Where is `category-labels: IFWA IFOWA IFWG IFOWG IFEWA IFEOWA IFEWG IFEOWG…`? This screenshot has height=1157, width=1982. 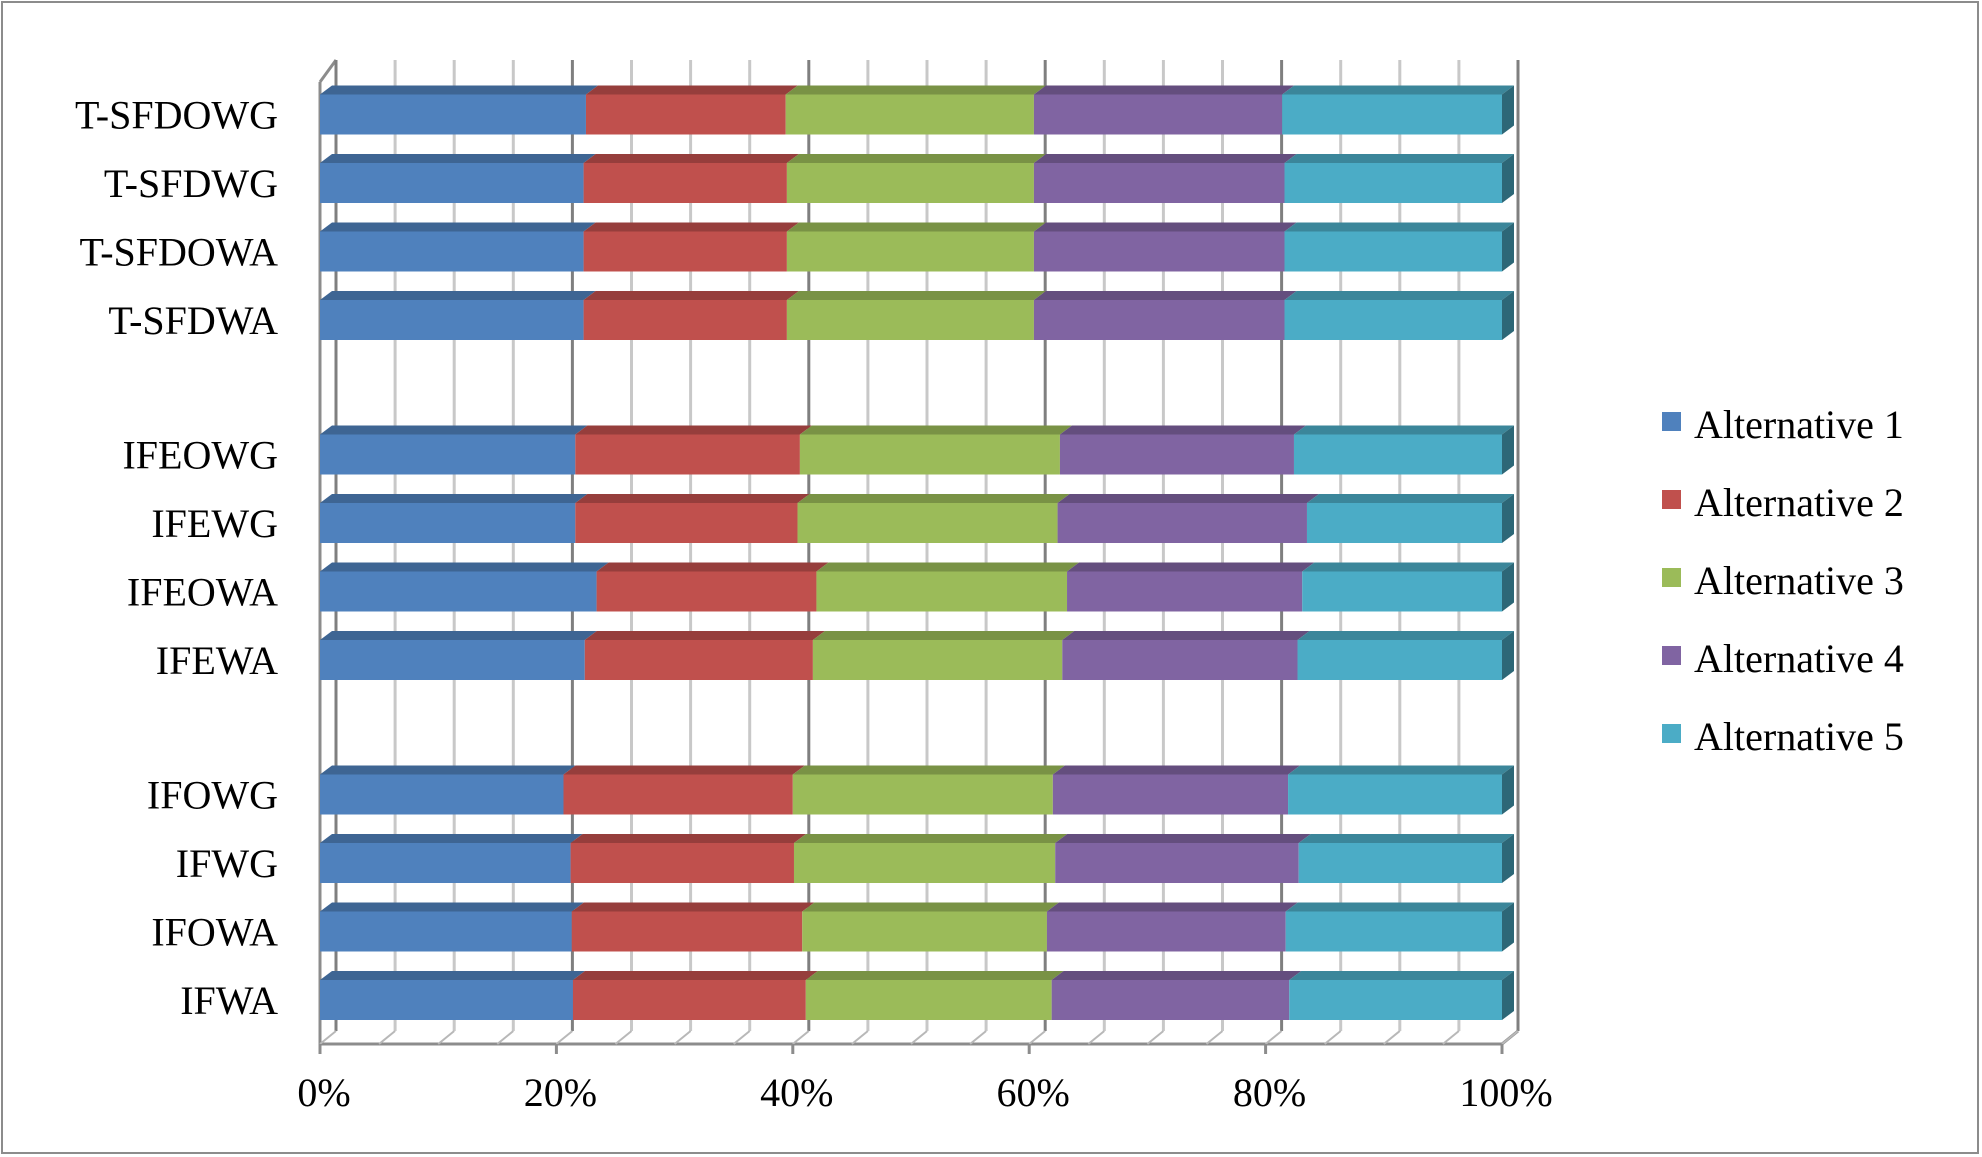 category-labels: IFWA IFOWA IFWG IFOWG IFEWA IFEOWA IFEWG IFEOWG… is located at coordinates (176, 558).